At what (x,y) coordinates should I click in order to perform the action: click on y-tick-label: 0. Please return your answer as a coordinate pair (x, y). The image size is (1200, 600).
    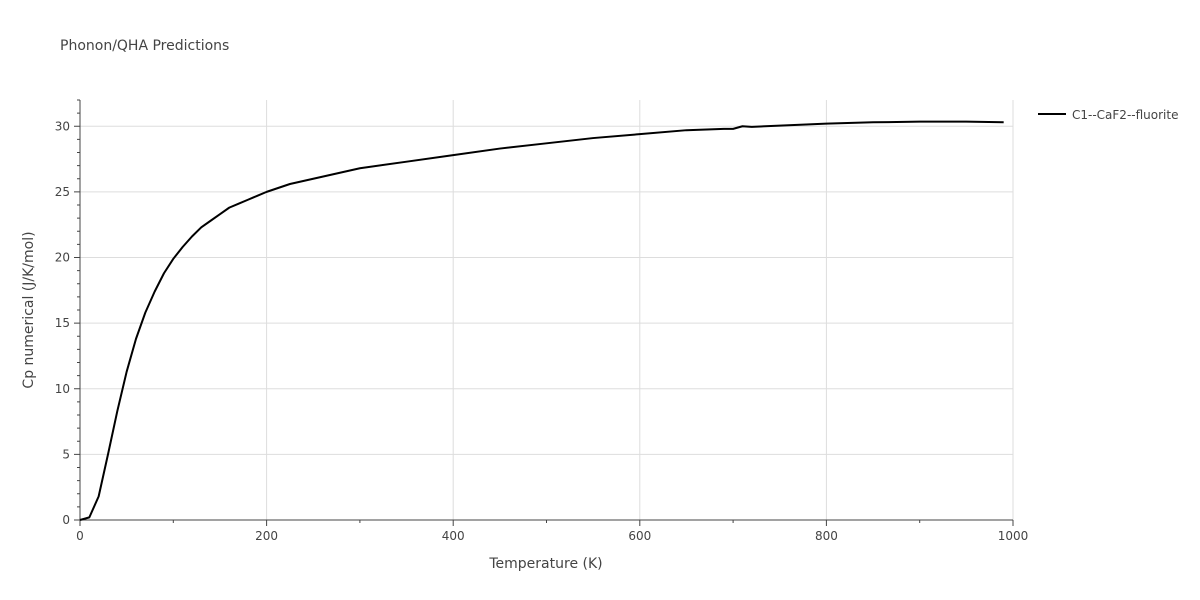
    Looking at the image, I should click on (66, 520).